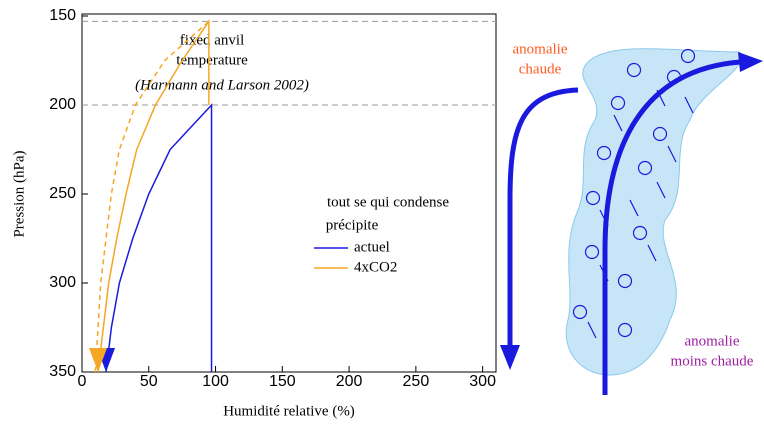 The height and width of the screenshot is (432, 764). What do you see at coordinates (375, 267) in the screenshot?
I see `legend-label: 4xCO2` at bounding box center [375, 267].